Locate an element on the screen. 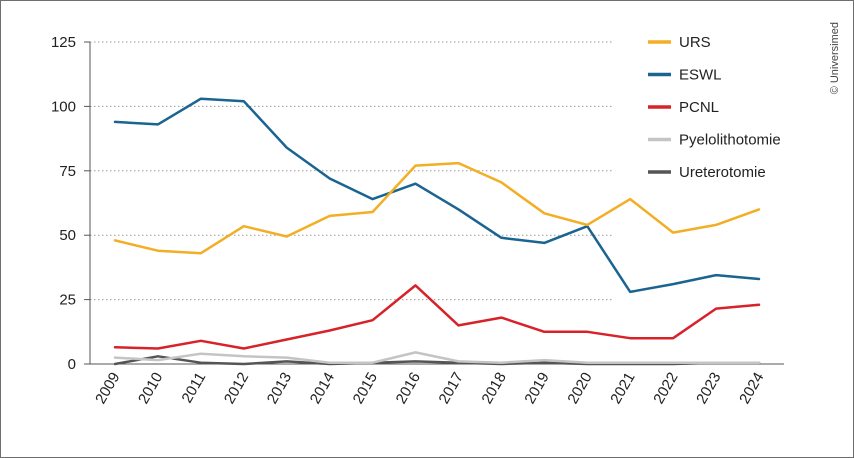  series-line-pyelolithotomie is located at coordinates (437, 357).